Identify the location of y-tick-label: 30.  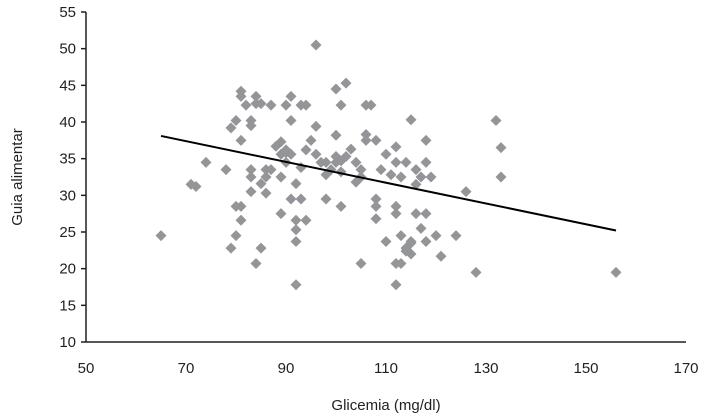
(67, 195).